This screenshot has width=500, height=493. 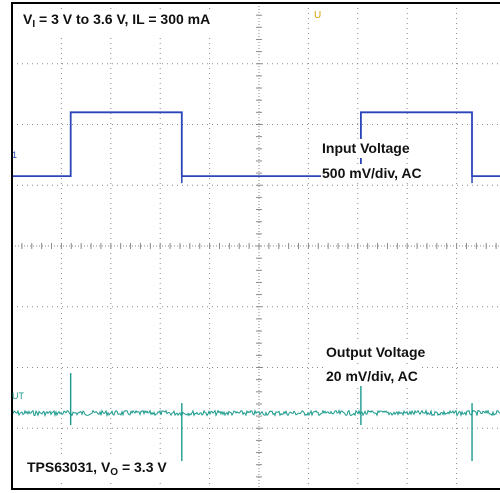 I want to click on input-voltage-trace, so click(x=256, y=144).